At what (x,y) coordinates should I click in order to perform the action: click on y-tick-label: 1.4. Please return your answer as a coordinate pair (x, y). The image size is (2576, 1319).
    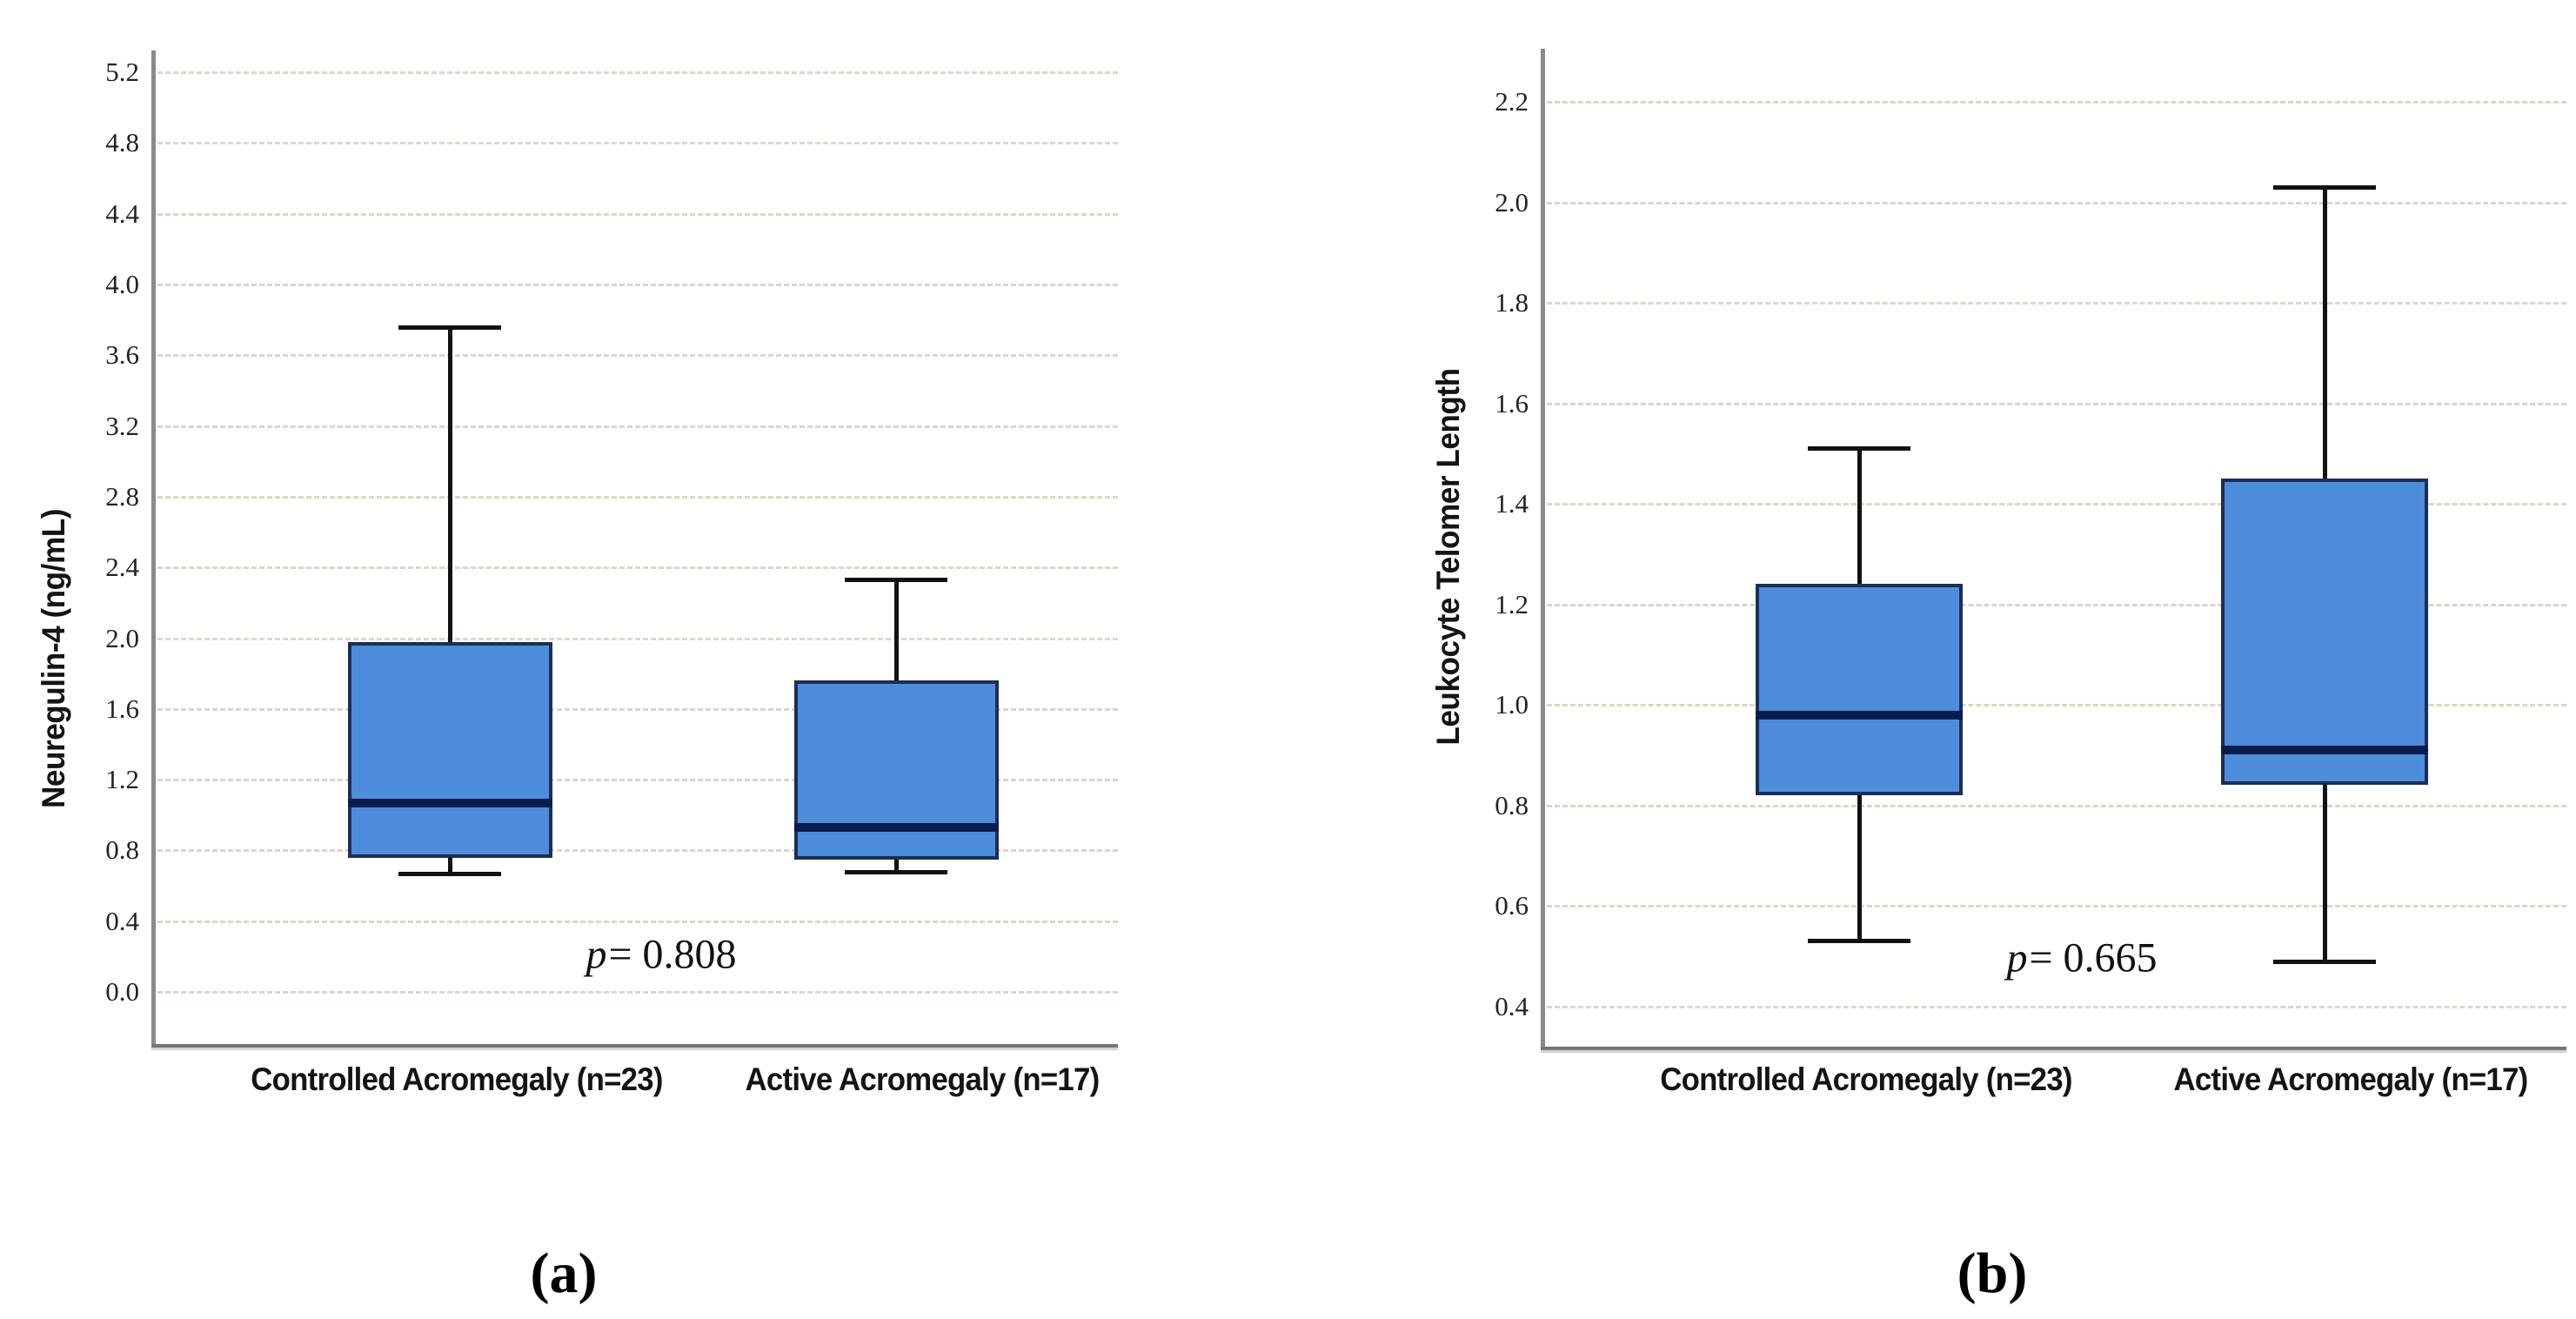
    Looking at the image, I should click on (1512, 504).